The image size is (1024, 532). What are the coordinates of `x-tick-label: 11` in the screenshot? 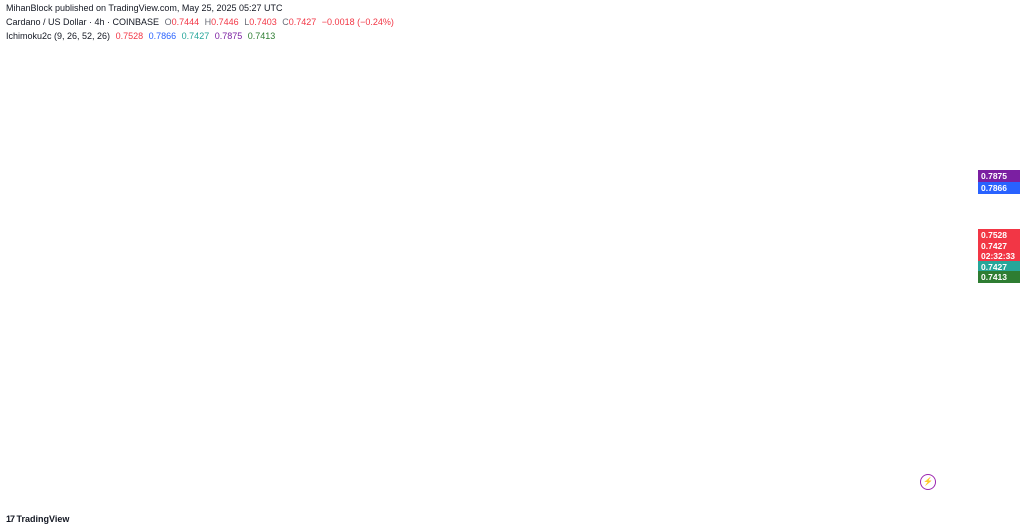 It's located at (516, 501).